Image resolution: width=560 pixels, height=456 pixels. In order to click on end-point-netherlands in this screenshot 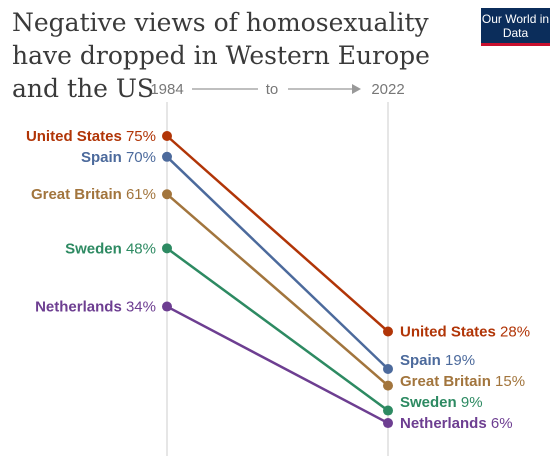, I will do `click(388, 423)`.